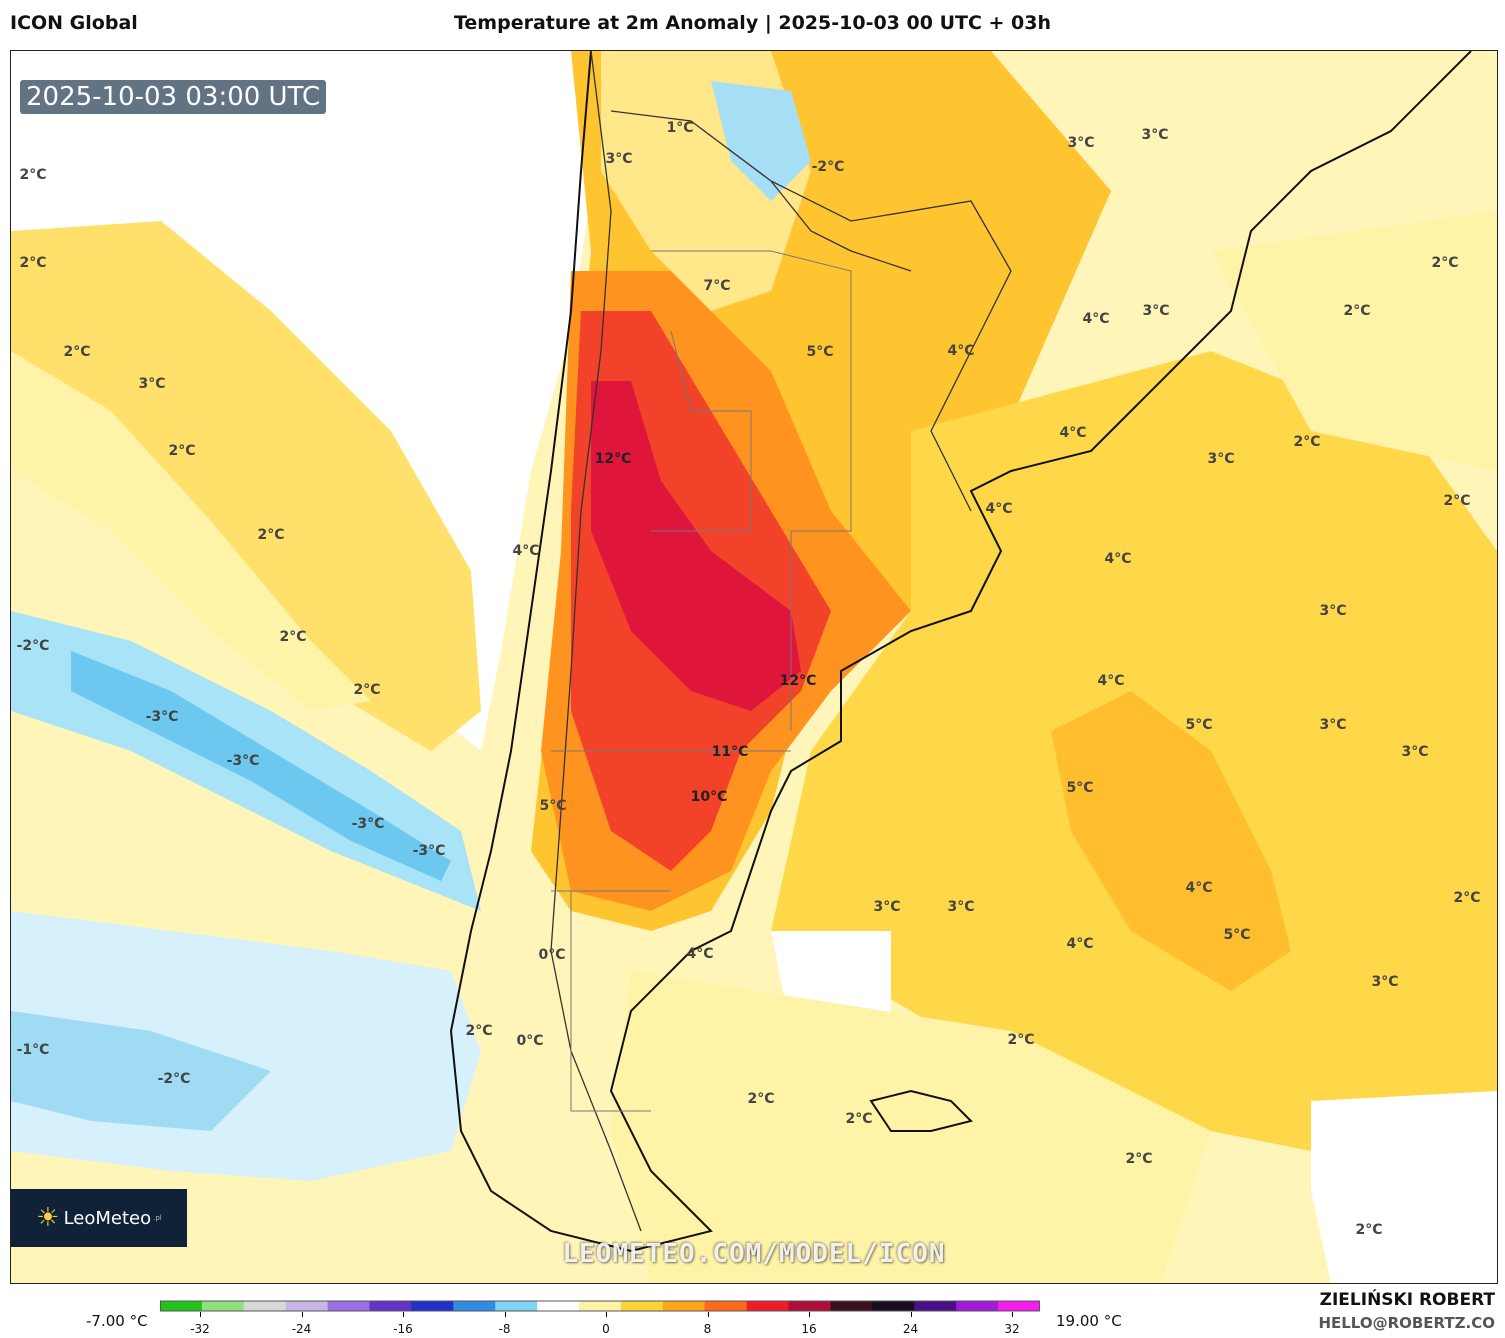 This screenshot has height=1338, width=1505. What do you see at coordinates (301, 1329) in the screenshot?
I see `colorbar-tick-label: -24` at bounding box center [301, 1329].